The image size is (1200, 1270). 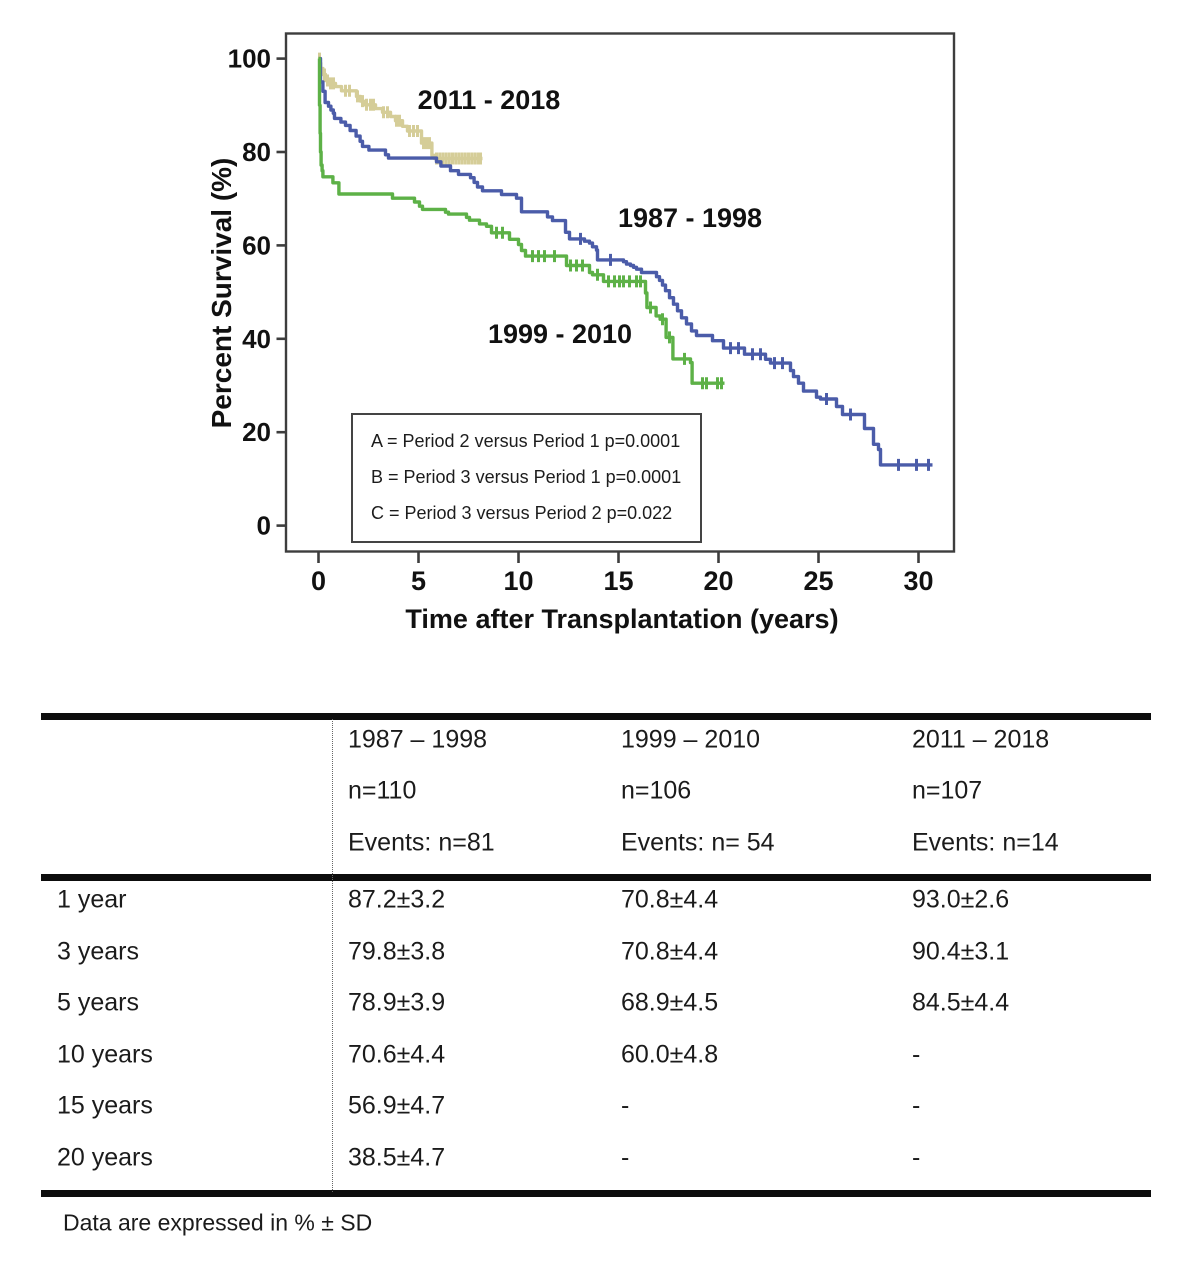 I want to click on svg-text: 10, so click(x=518, y=581).